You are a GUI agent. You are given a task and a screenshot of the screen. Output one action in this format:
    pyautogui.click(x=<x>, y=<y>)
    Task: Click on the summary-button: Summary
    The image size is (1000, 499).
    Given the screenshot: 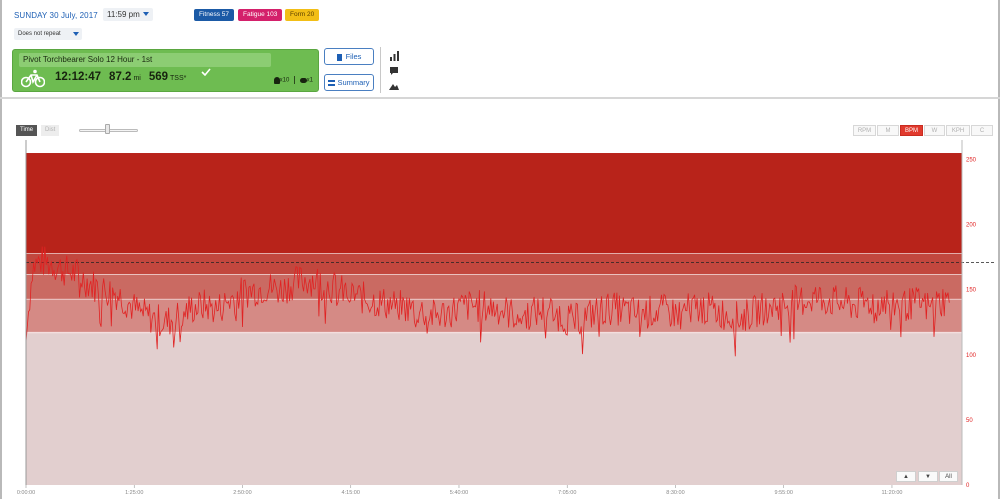 What is the action you would take?
    pyautogui.click(x=349, y=82)
    